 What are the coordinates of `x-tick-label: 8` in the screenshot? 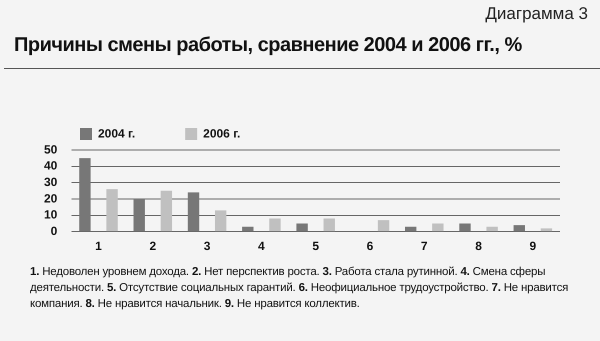 It's located at (478, 246).